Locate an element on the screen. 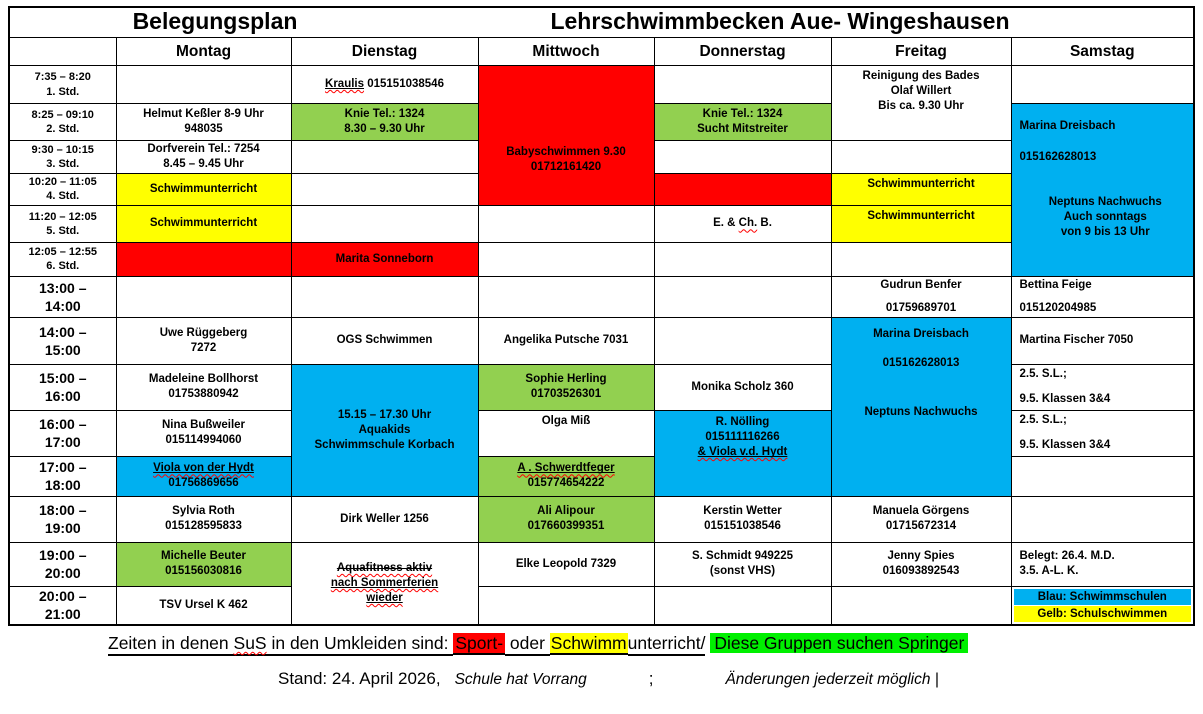  cell-text: Dirk Weller 1256 is located at coordinates (384, 518).